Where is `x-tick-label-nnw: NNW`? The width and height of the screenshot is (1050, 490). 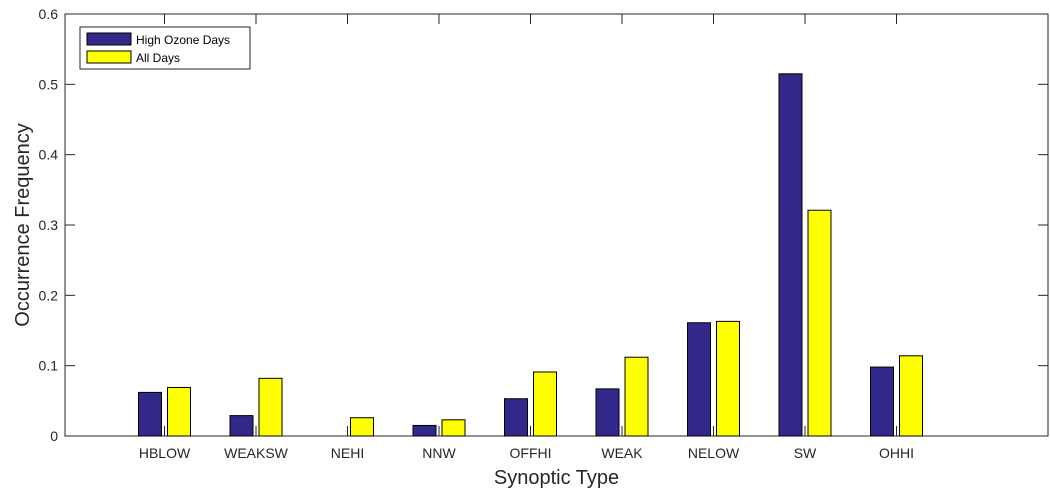 x-tick-label-nnw: NNW is located at coordinates (439, 453).